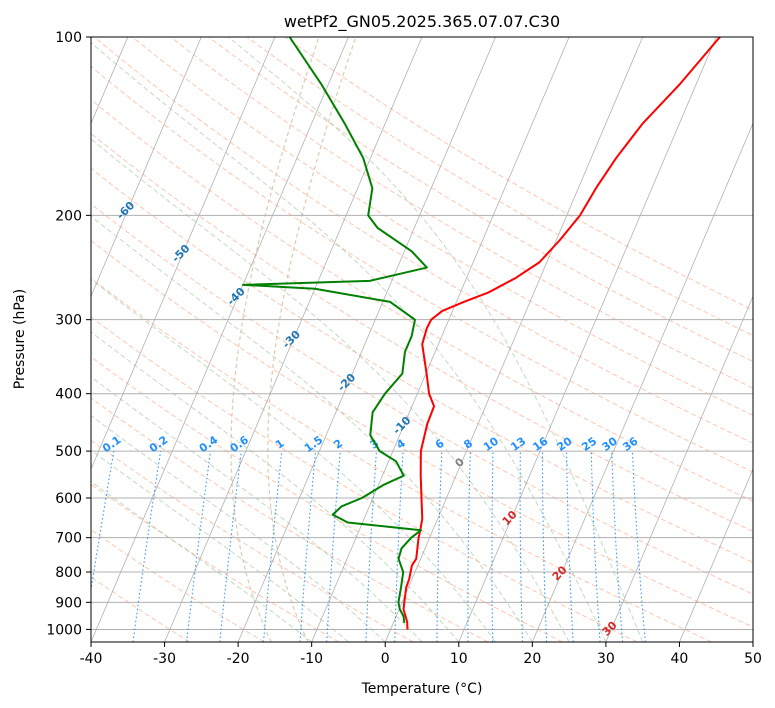 Image resolution: width=775 pixels, height=708 pixels. What do you see at coordinates (311, 659) in the screenshot?
I see `x-tick-label: -10` at bounding box center [311, 659].